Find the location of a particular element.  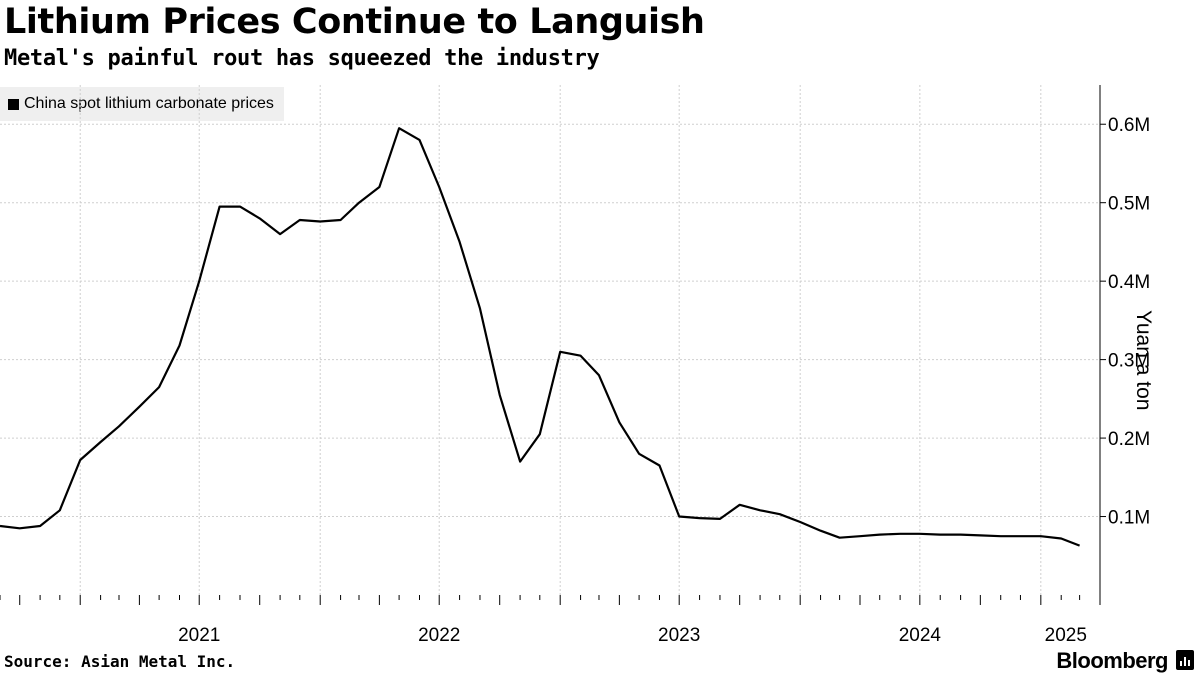

y-tick-label: 0.3M is located at coordinates (1129, 361).